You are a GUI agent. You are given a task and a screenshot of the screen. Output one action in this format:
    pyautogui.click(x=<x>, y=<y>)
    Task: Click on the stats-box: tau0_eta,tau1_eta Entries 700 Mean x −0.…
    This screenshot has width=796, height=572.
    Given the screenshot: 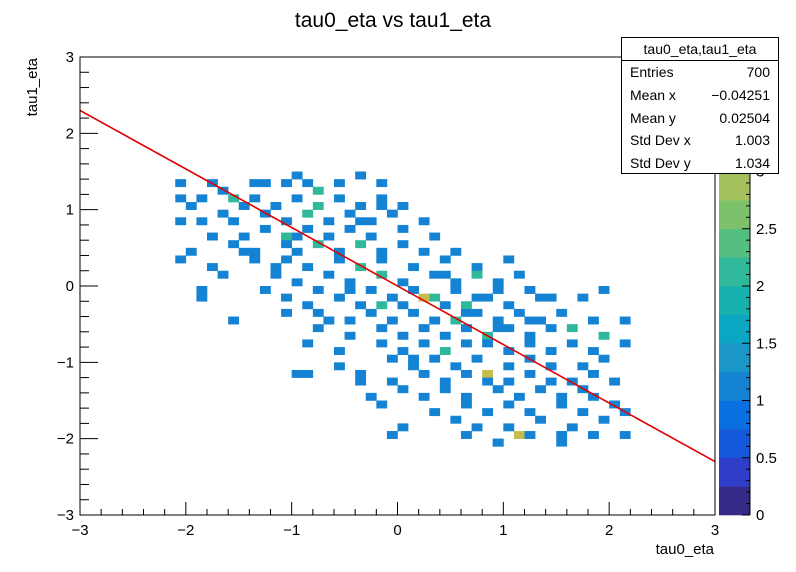 What is the action you would take?
    pyautogui.click(x=700, y=105)
    